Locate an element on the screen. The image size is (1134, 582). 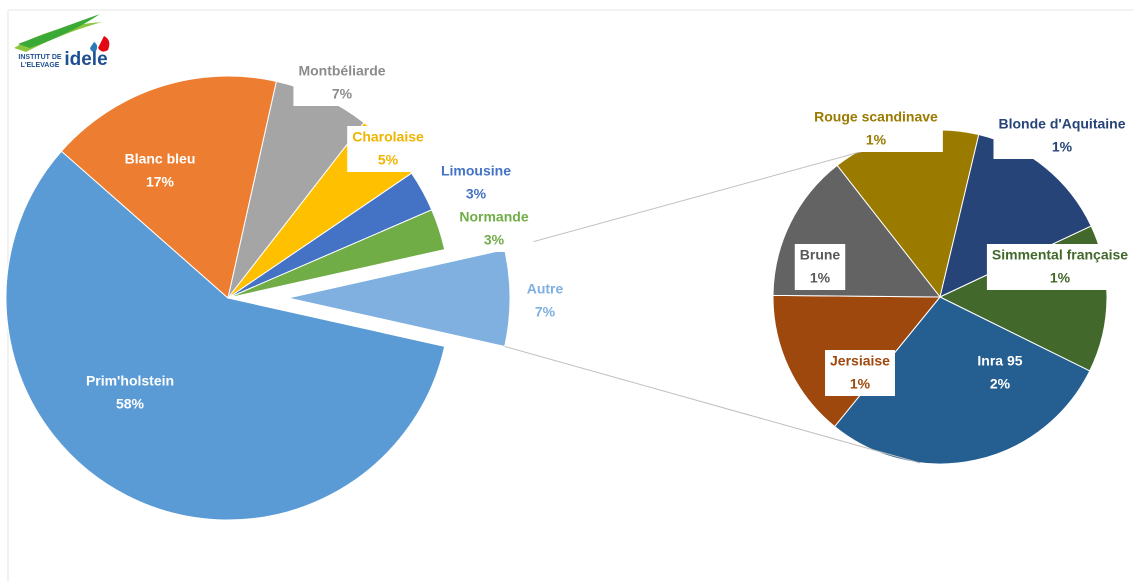
category-label: Simmental française is located at coordinates (1060, 255).